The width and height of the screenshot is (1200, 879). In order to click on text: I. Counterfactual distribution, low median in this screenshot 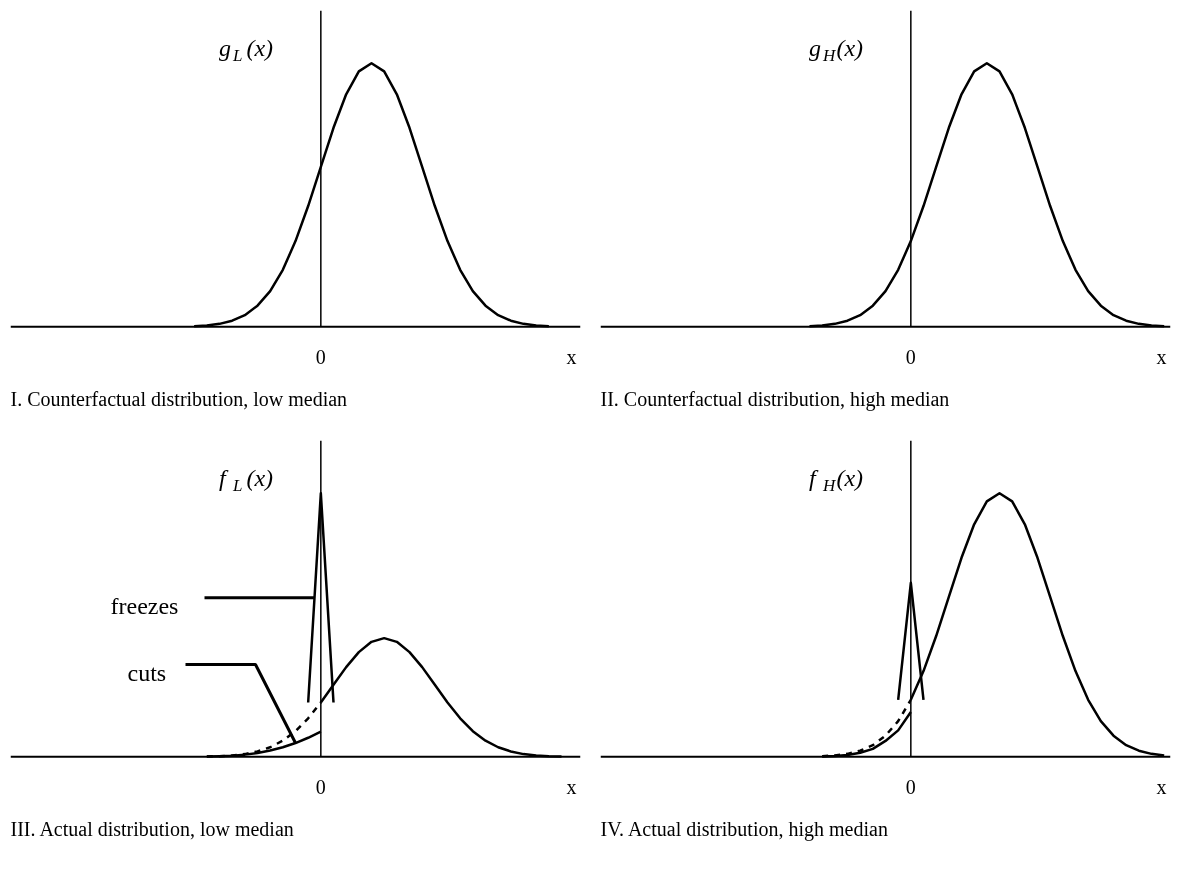, I will do `click(179, 398)`.